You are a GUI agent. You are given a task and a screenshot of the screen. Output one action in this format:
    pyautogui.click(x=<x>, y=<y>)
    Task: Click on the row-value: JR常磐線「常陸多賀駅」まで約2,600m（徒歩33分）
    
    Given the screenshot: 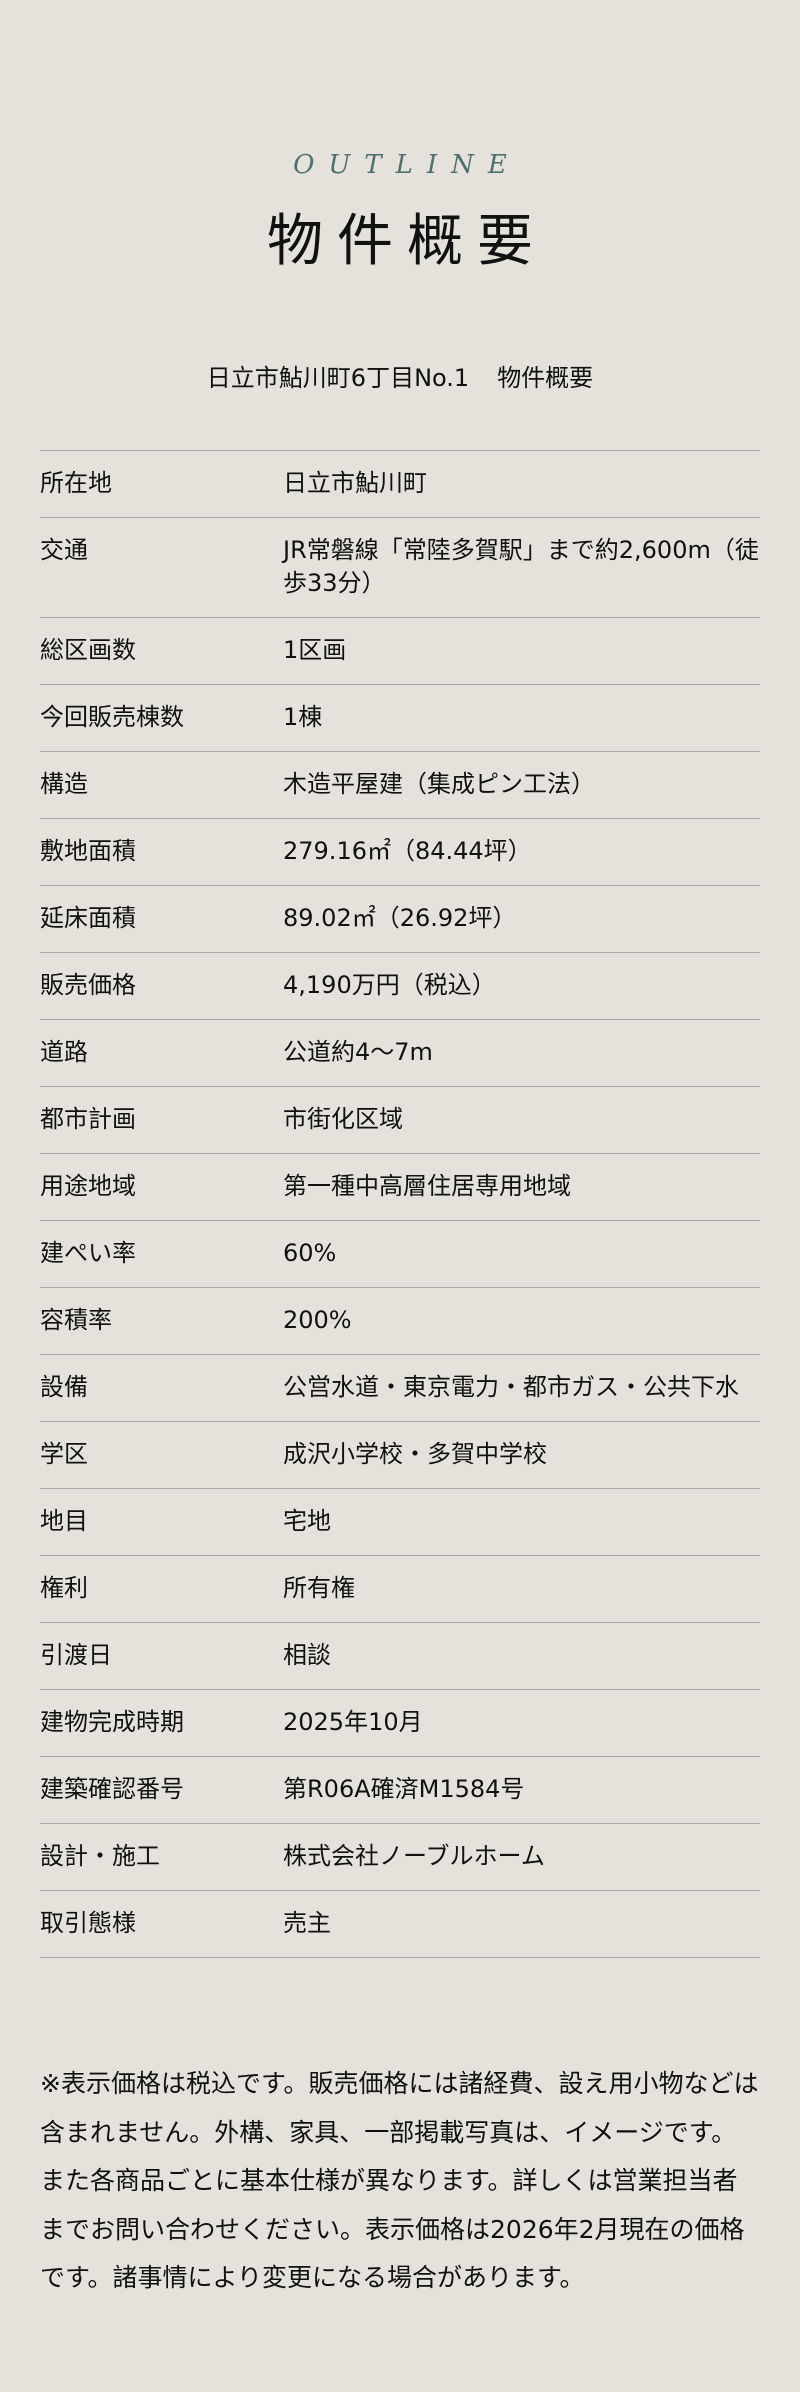 What is the action you would take?
    pyautogui.click(x=520, y=567)
    